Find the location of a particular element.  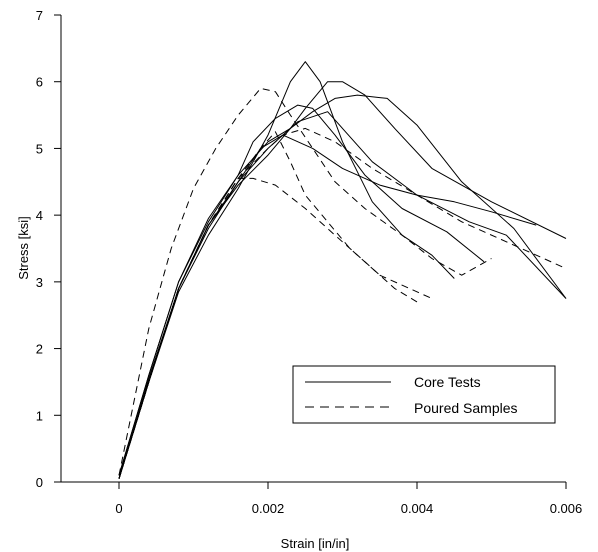

y-tick-label: 2 is located at coordinates (39, 349).